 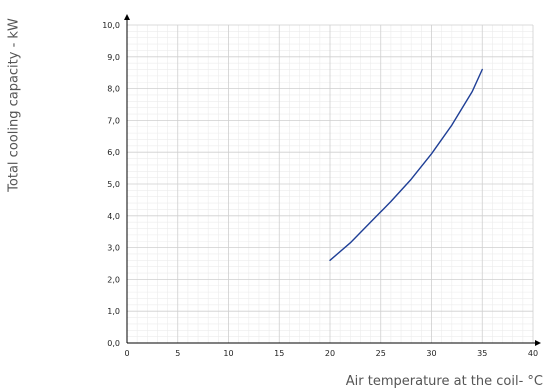 What do you see at coordinates (113, 89) in the screenshot?
I see `y-tick-label: 8,0` at bounding box center [113, 89].